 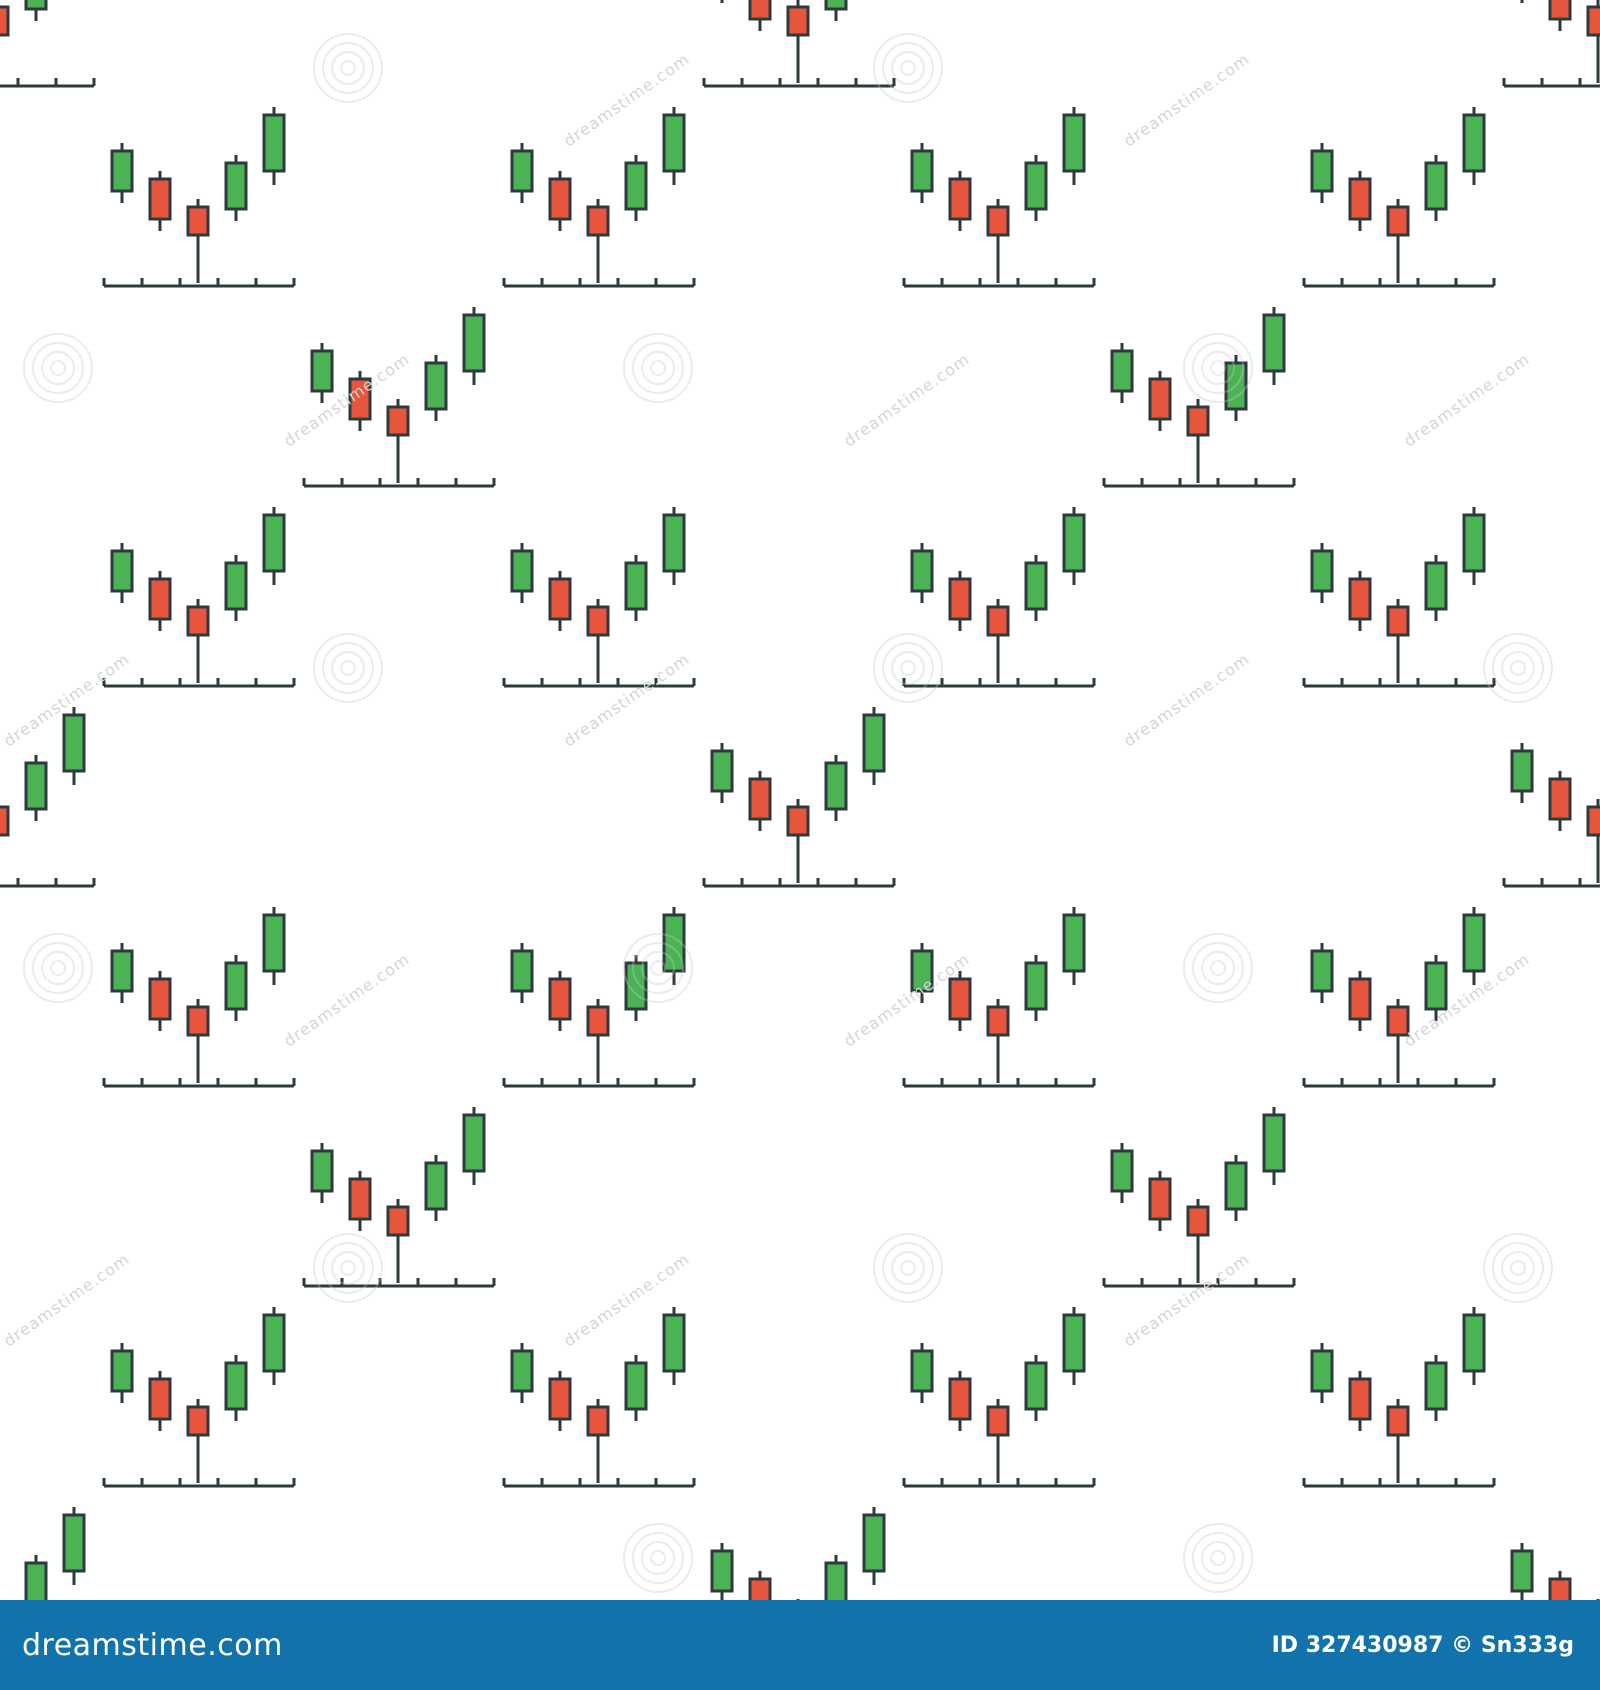 I want to click on copyright-icon: ©, so click(x=1462, y=1645).